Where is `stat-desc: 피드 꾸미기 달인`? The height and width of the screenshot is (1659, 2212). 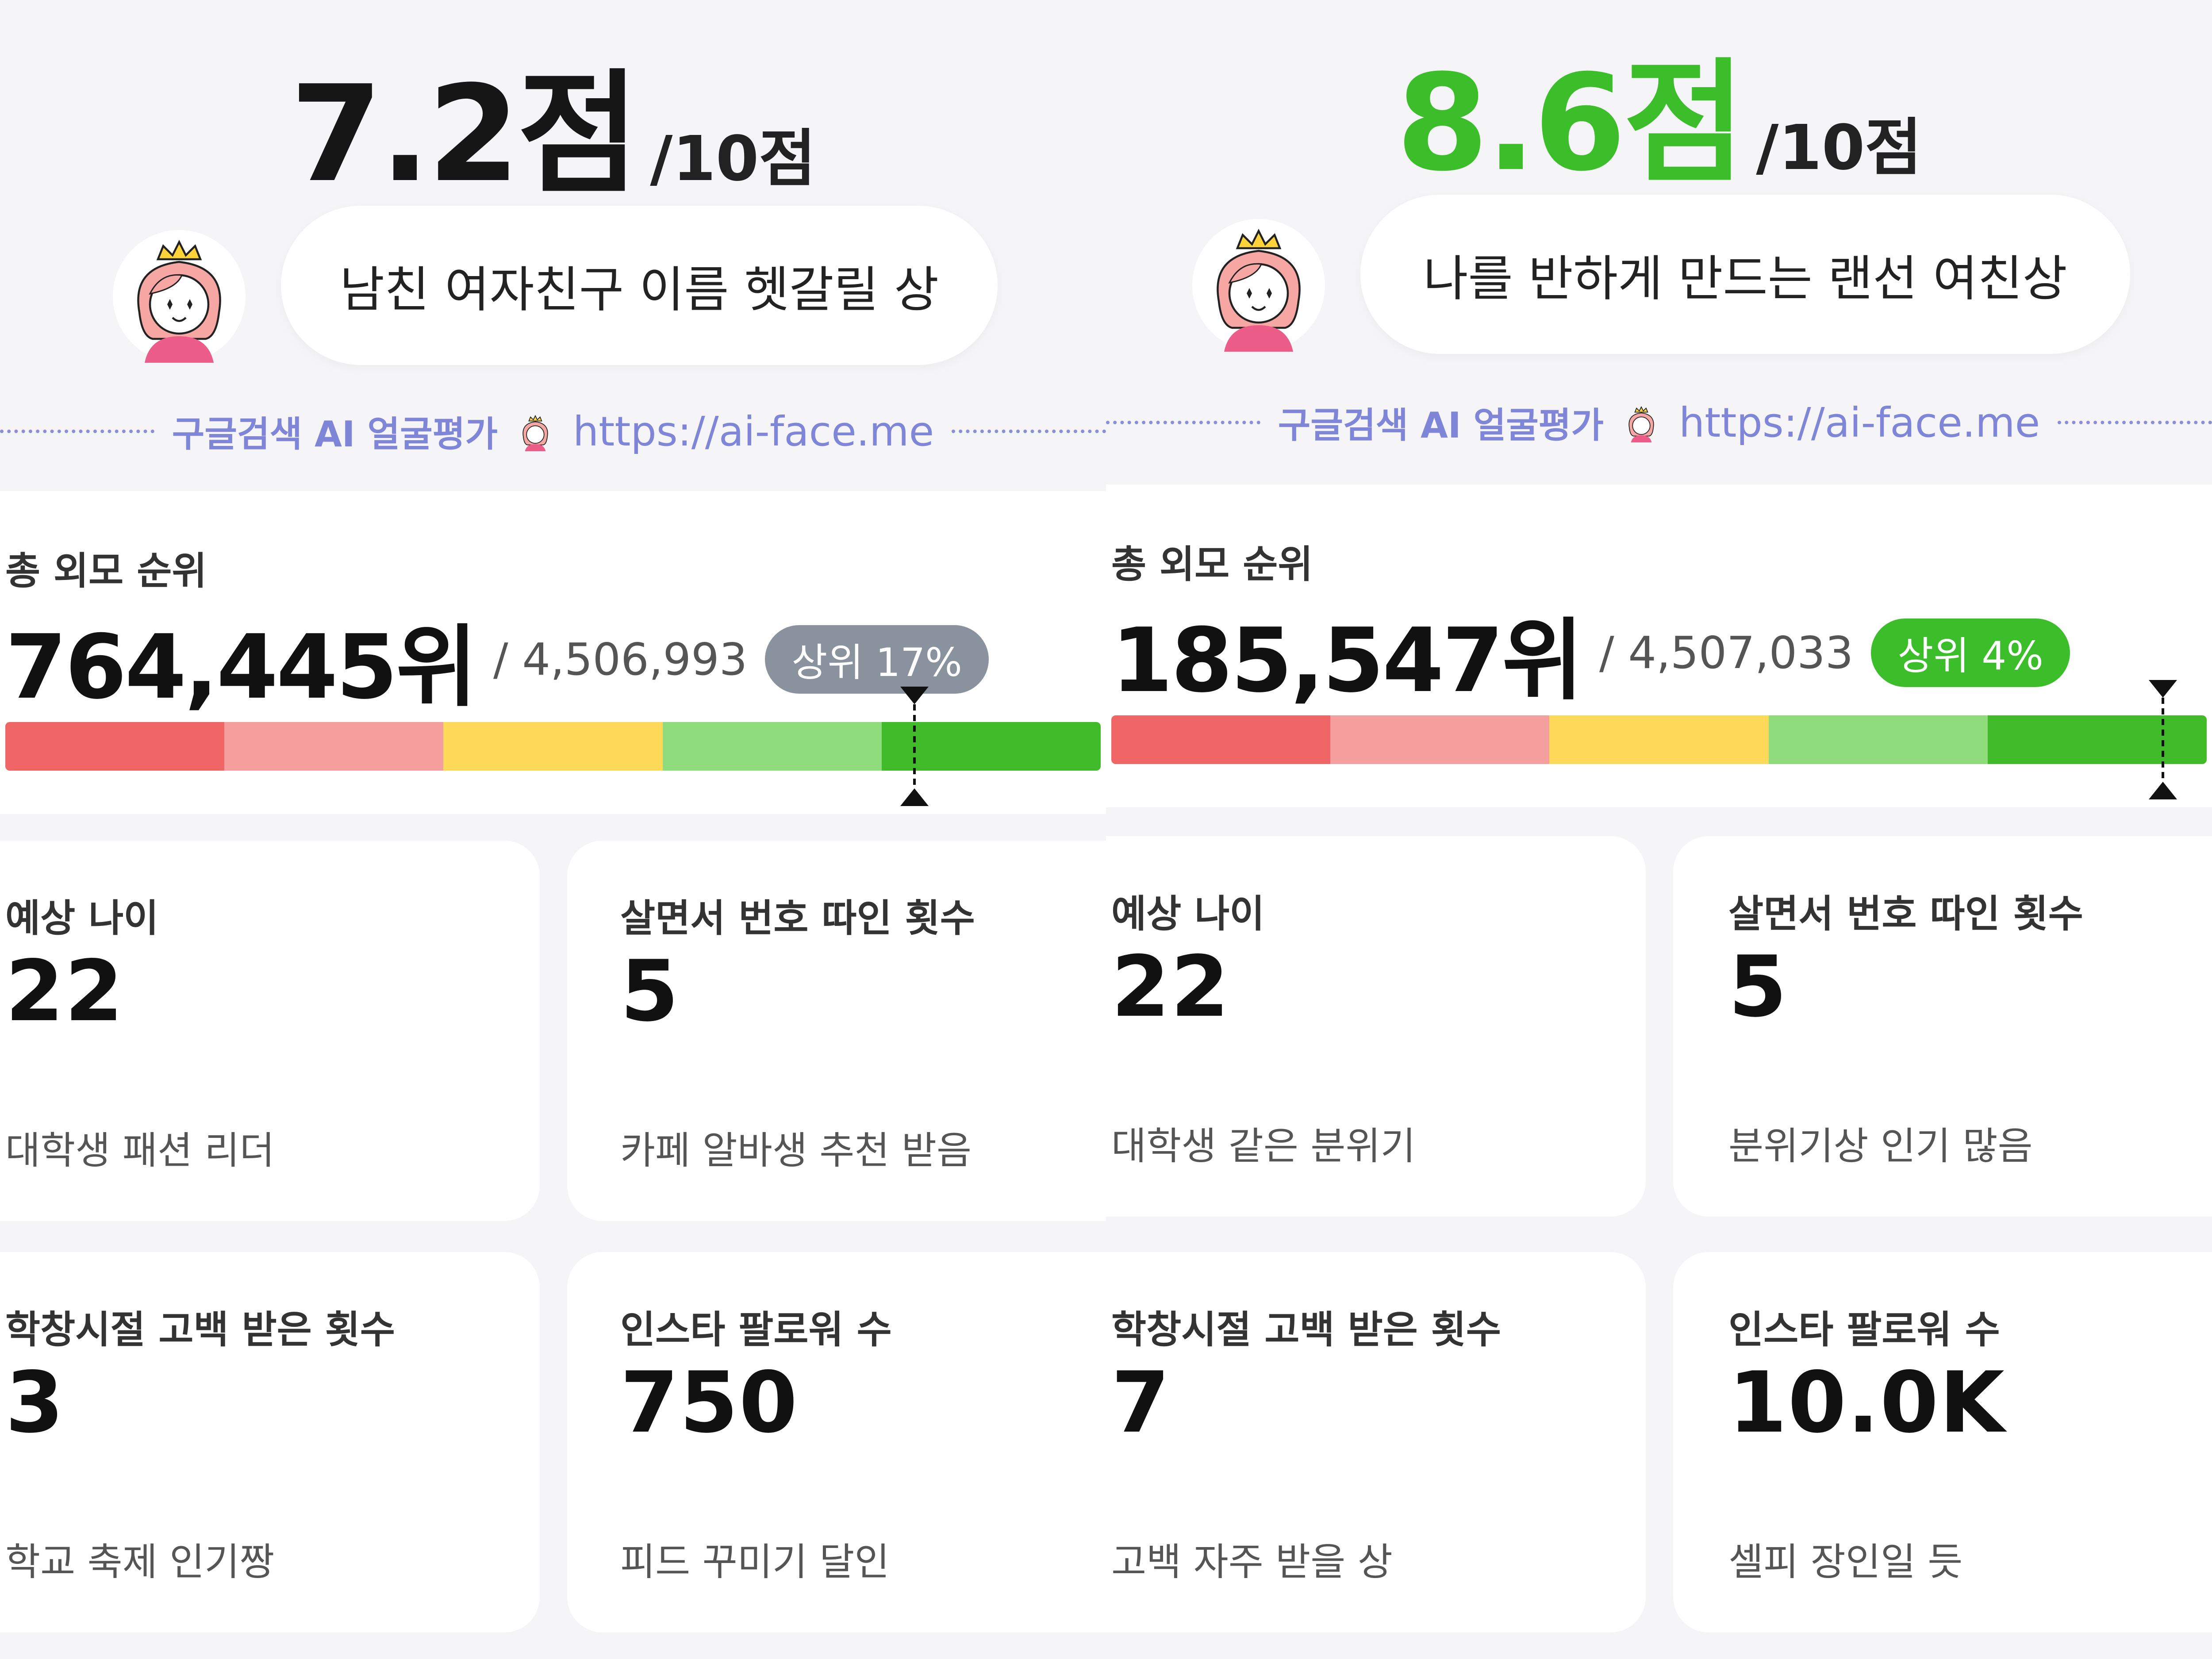 stat-desc: 피드 꾸미기 달인 is located at coordinates (755, 1562).